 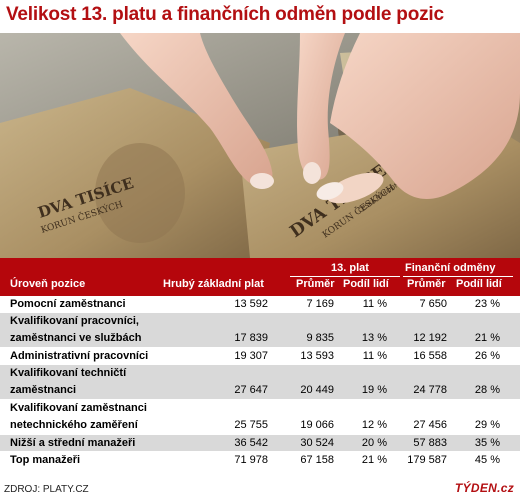 I want to click on row-13th-average: 9 835, so click(x=320, y=338).